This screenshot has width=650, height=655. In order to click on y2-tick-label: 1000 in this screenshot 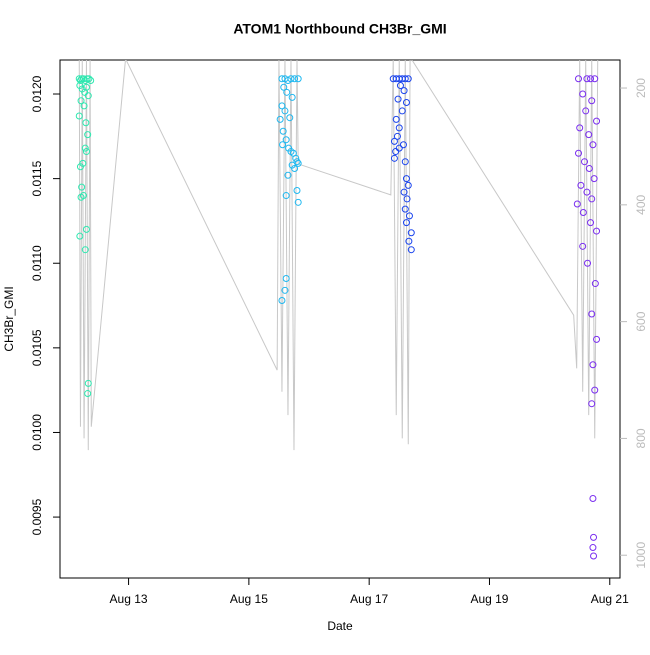, I will do `click(641, 555)`.